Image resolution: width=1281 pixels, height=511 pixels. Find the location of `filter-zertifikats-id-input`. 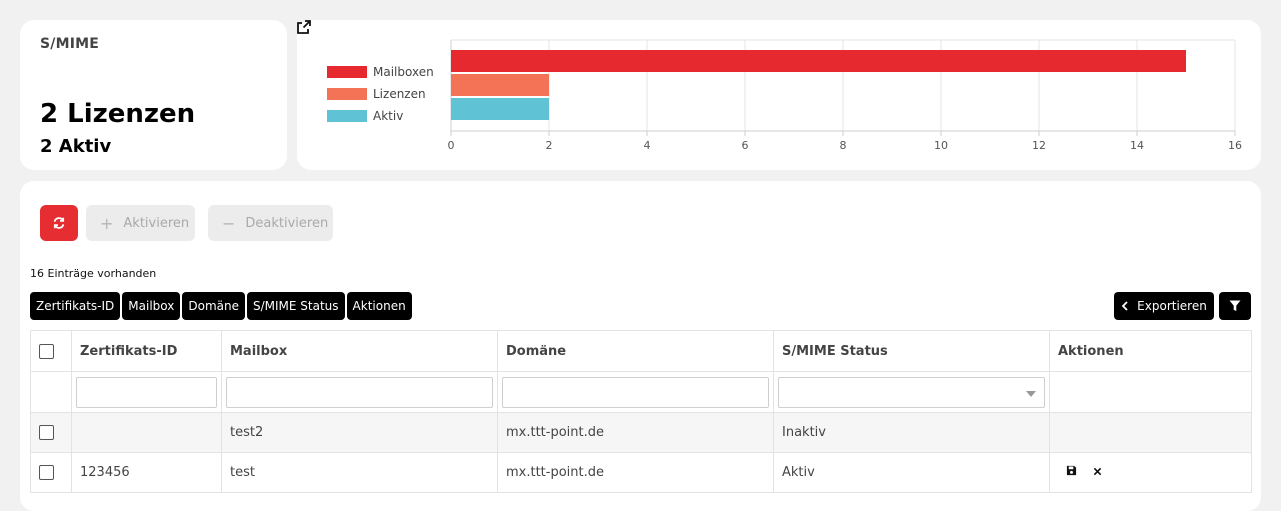

filter-zertifikats-id-input is located at coordinates (146, 392).